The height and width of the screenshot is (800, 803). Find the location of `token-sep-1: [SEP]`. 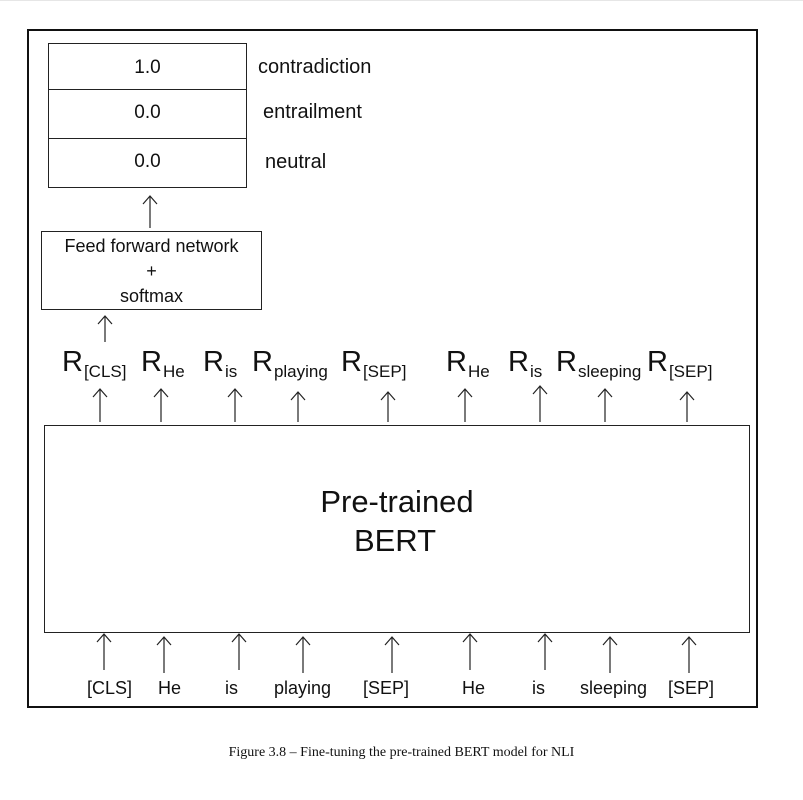

token-sep-1: [SEP] is located at coordinates (386, 688).